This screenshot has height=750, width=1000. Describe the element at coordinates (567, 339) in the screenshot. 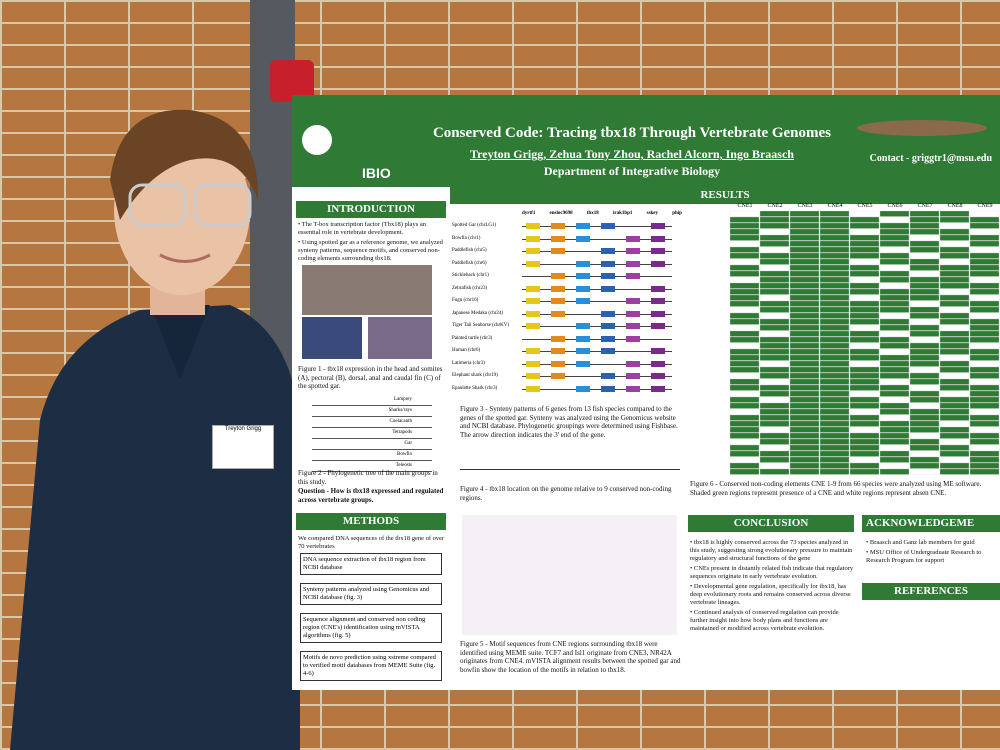

I see `synteny-row: Painted turtle (chr3)` at that location.